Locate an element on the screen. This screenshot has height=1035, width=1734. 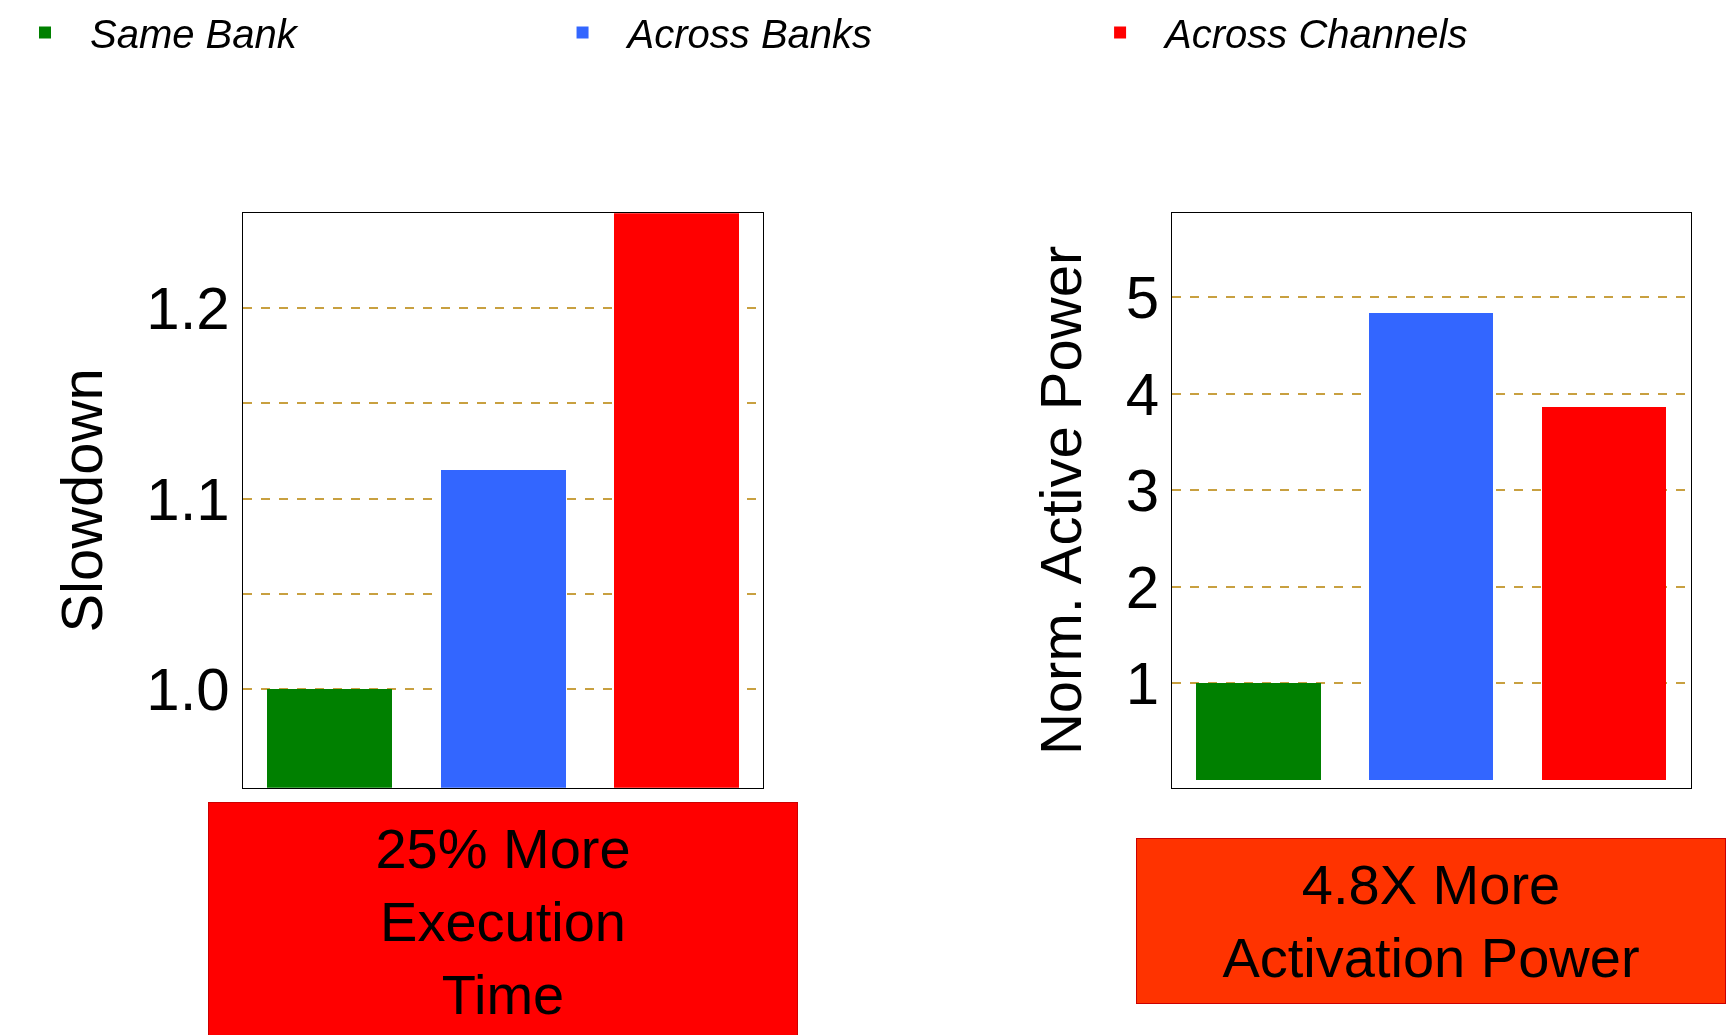
text: 4.8X More Activation Power is located at coordinates (1431, 921).